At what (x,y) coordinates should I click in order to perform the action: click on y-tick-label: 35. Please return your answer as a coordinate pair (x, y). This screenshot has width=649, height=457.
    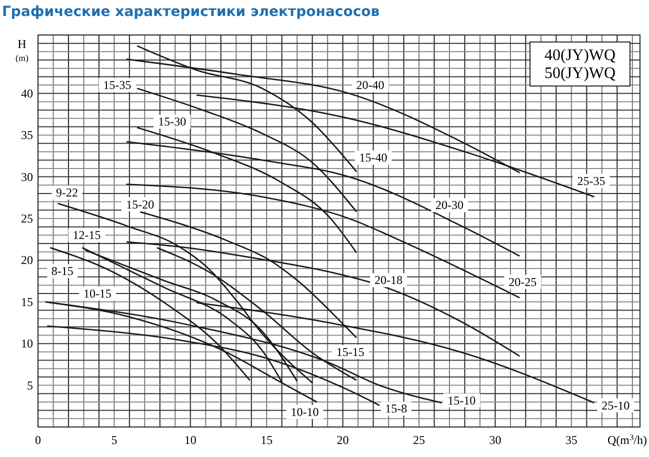
    Looking at the image, I should click on (27, 135).